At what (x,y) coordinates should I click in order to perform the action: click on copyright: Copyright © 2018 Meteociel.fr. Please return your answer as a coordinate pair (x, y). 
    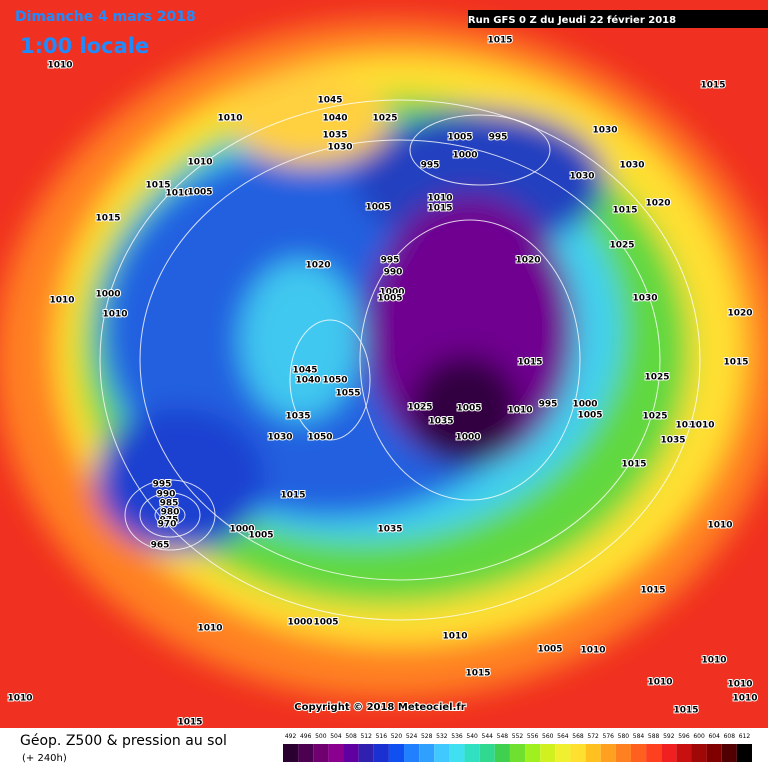
    Looking at the image, I should click on (379, 707).